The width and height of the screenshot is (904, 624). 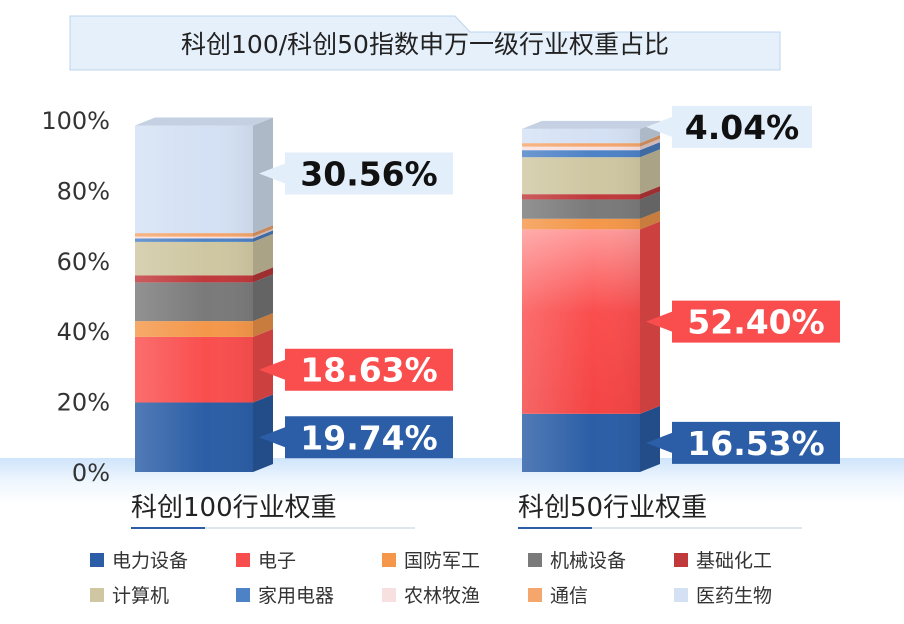 I want to click on title-banner: 科创100/科创50指数申万一级行业权重占比, so click(x=425, y=43).